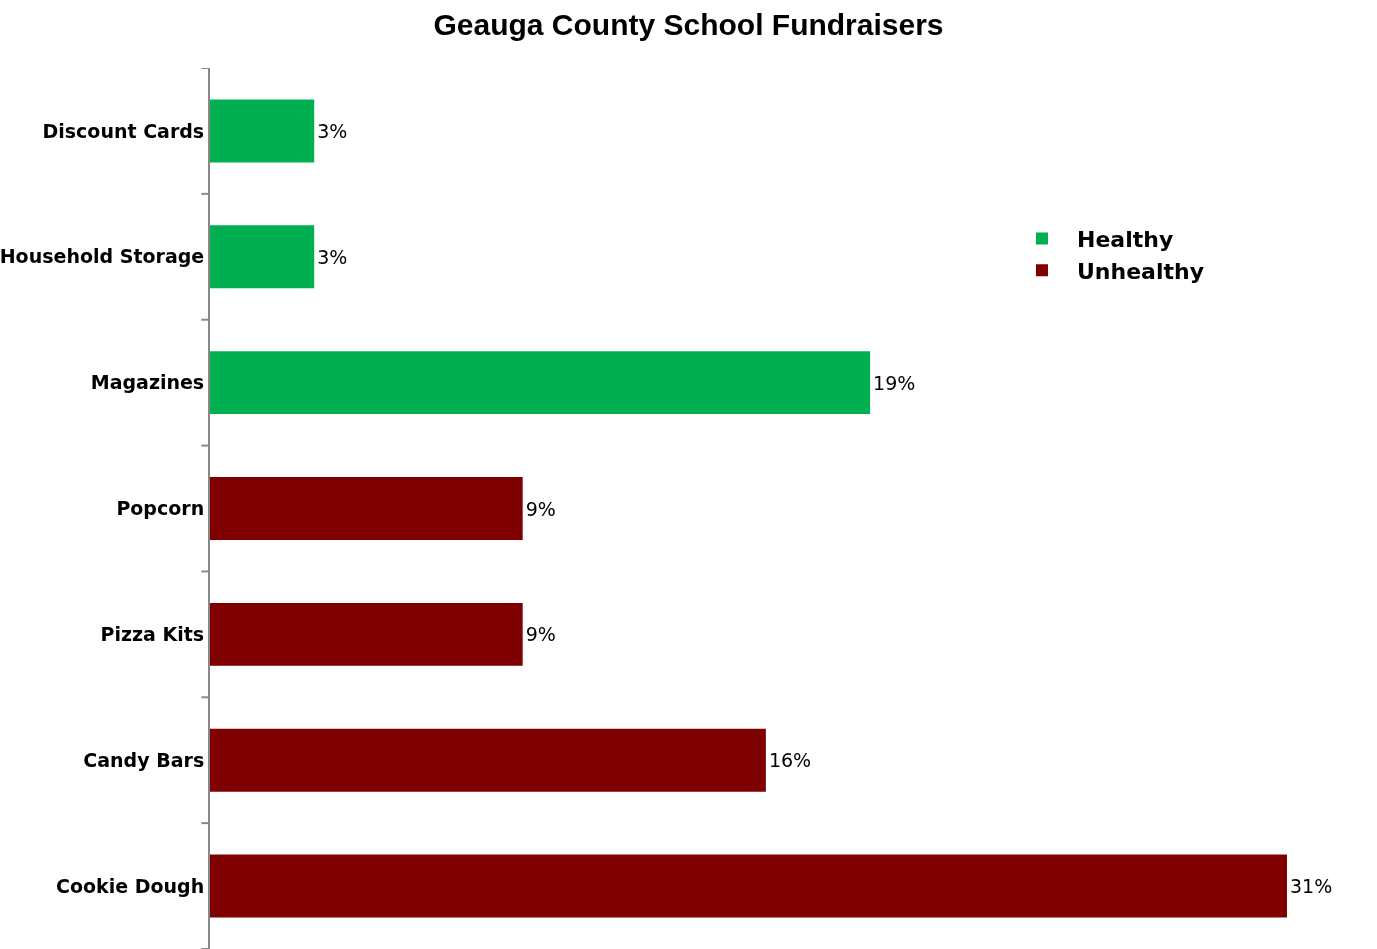 This screenshot has width=1377, height=949. Describe the element at coordinates (130, 885) in the screenshot. I see `y-tick-label: Cookie Dough` at that location.